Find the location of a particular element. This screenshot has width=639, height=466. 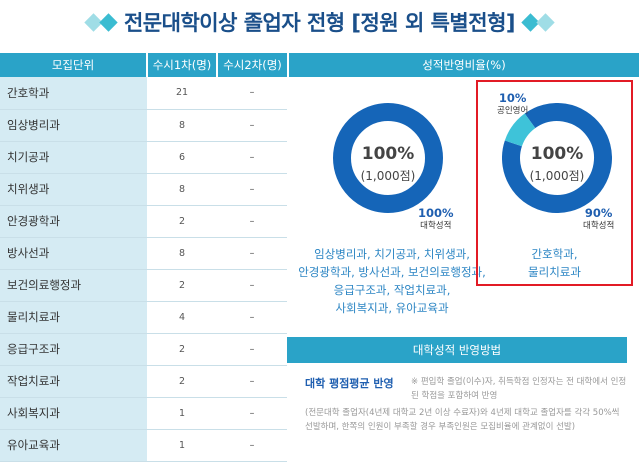

donut2-label-english-percent: 10% is located at coordinates (512, 98).